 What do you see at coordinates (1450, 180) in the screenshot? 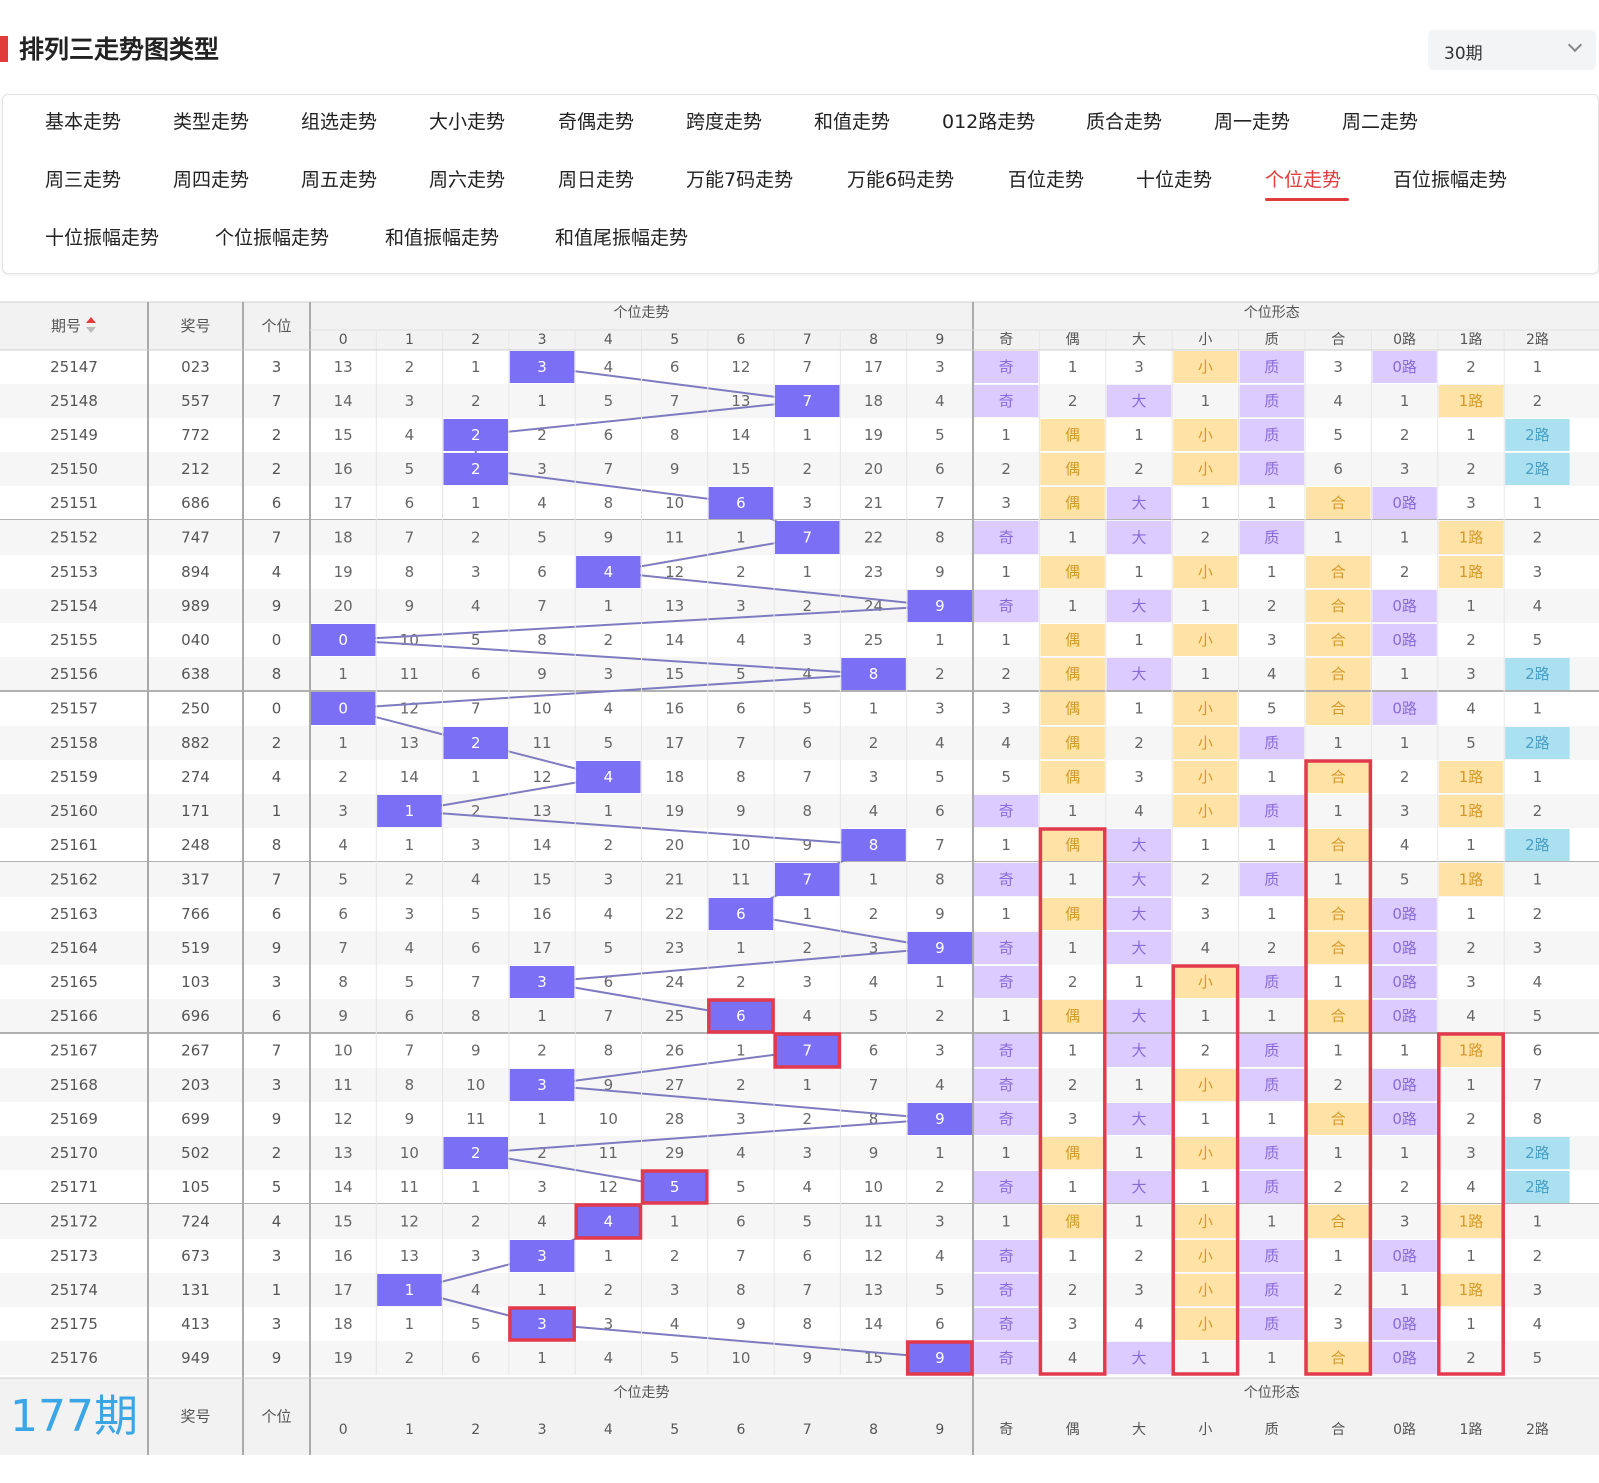
I see `tab-21: 百位振幅走势` at bounding box center [1450, 180].